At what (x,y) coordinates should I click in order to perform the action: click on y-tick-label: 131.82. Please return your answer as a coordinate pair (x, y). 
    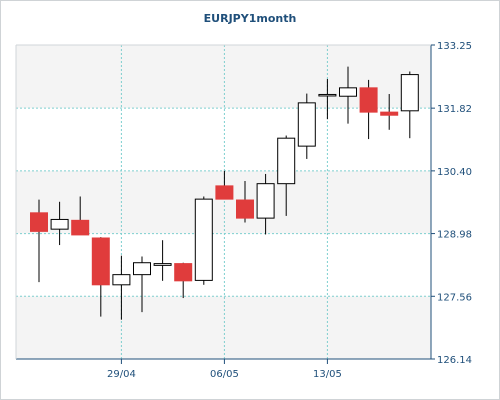
    Looking at the image, I should click on (454, 109).